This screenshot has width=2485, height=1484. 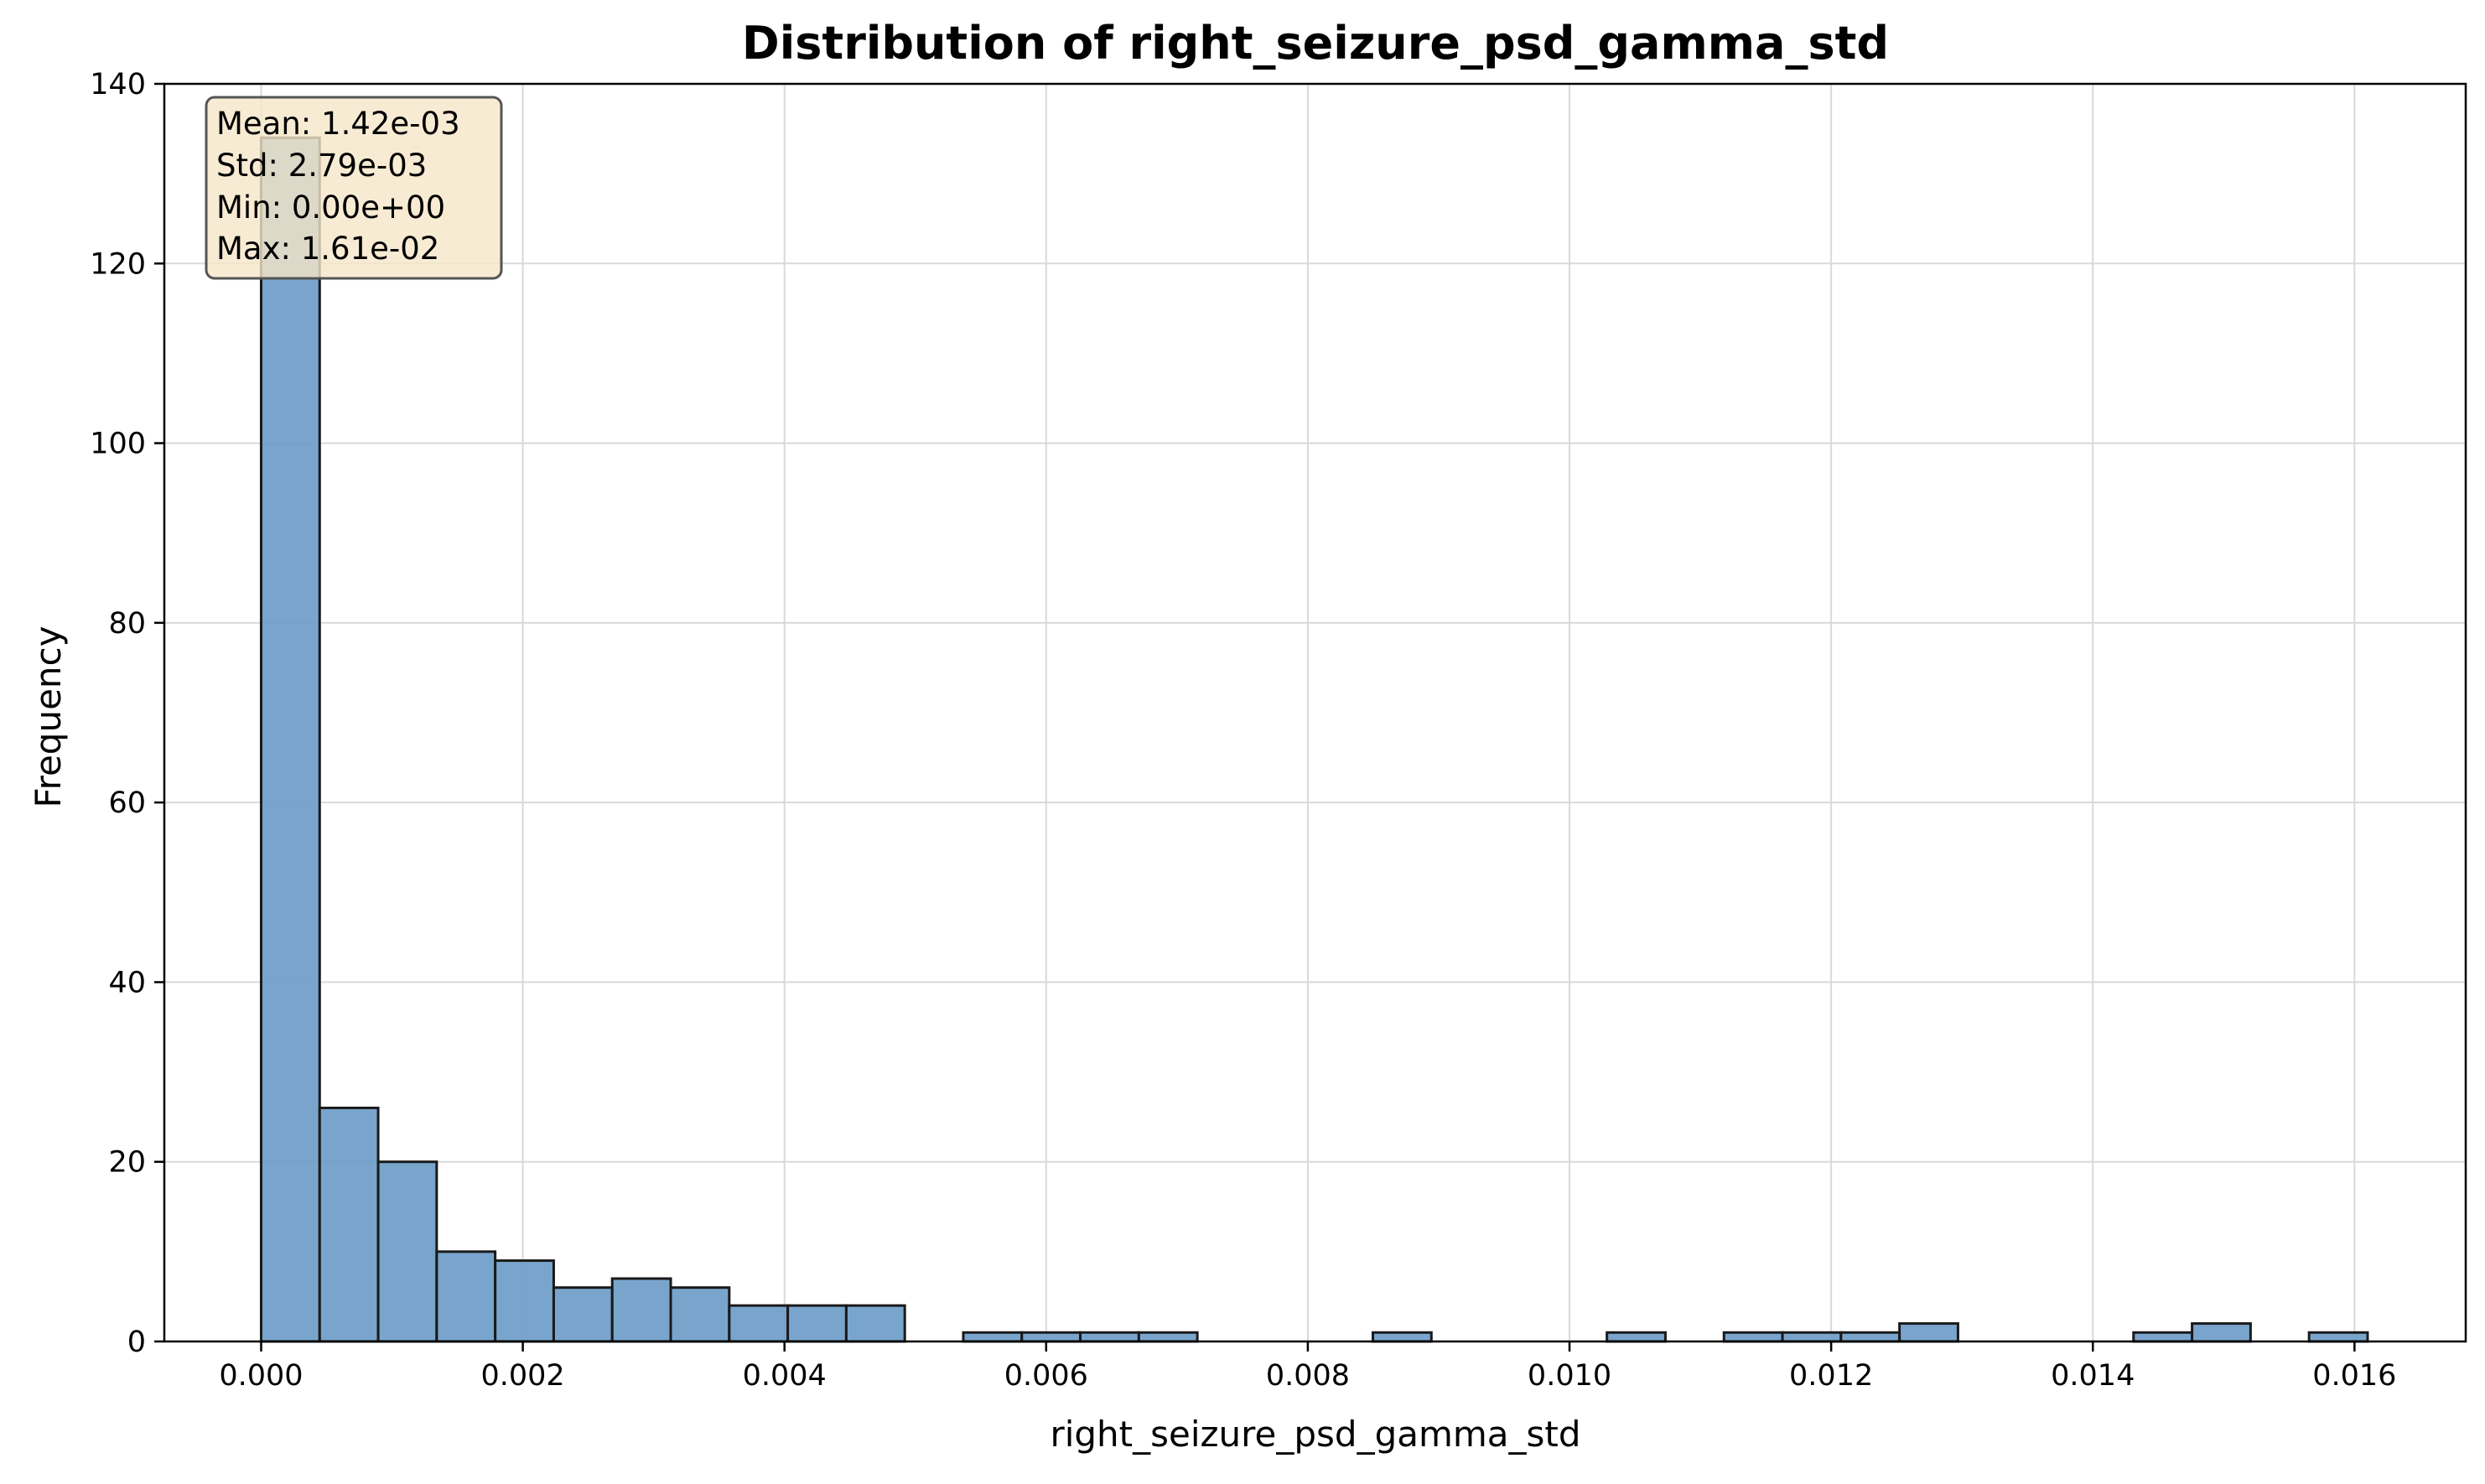 I want to click on x-tick-label: 0.012, so click(x=1831, y=1376).